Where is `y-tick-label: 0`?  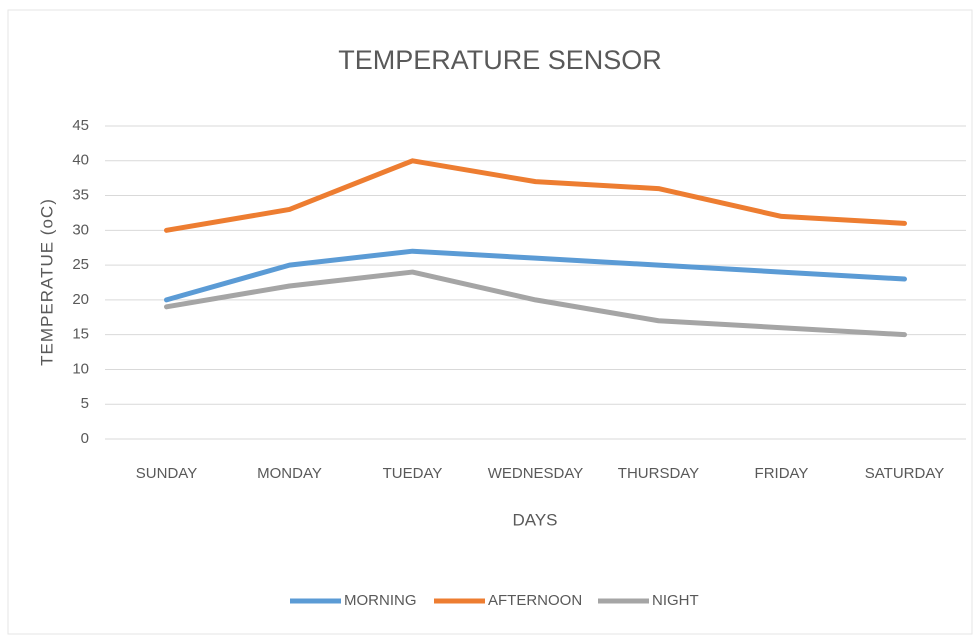 y-tick-label: 0 is located at coordinates (85, 438).